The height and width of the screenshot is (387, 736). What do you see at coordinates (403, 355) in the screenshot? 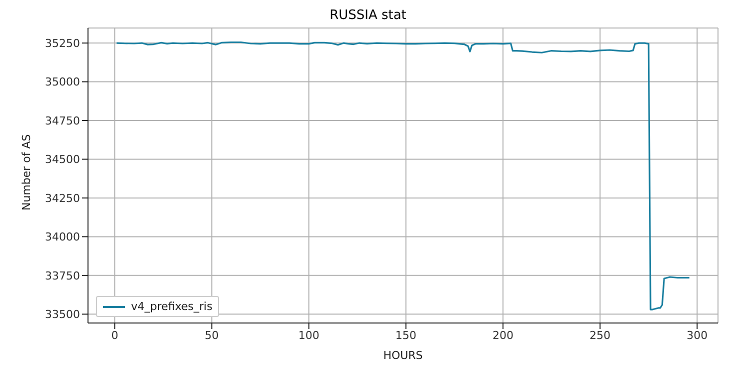
I see `x-axis-title: HOURS` at bounding box center [403, 355].